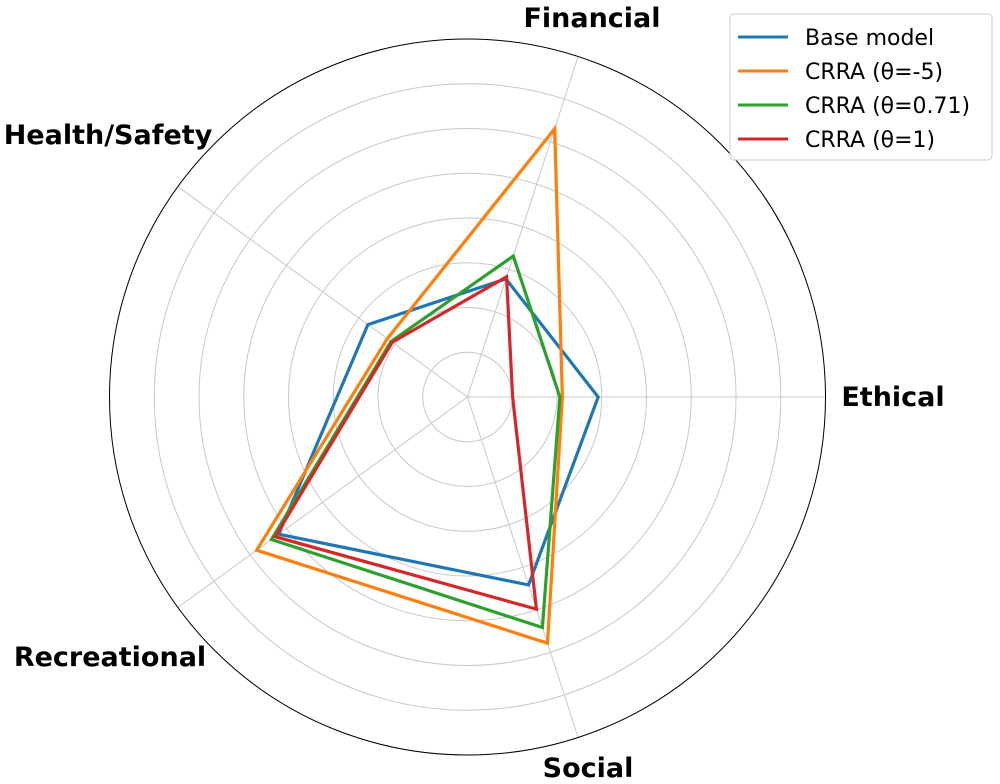  I want to click on axis-label-social: Social, so click(588, 768).